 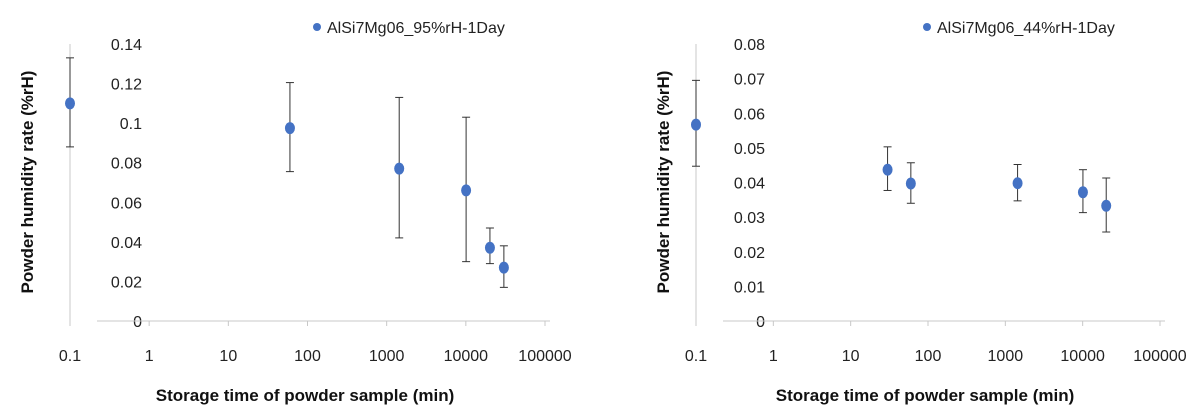 I want to click on y-tick-label: 0.03, so click(x=749, y=218).